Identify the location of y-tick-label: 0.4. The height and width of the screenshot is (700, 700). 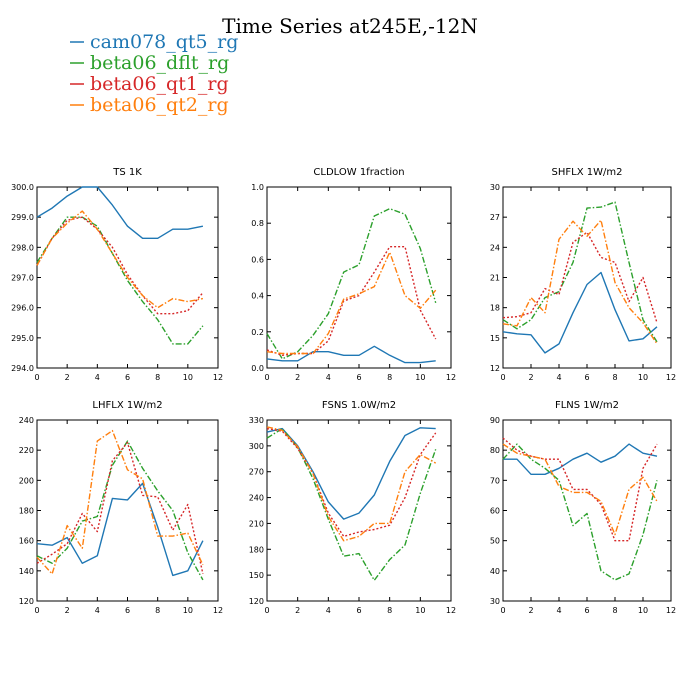
(257, 296).